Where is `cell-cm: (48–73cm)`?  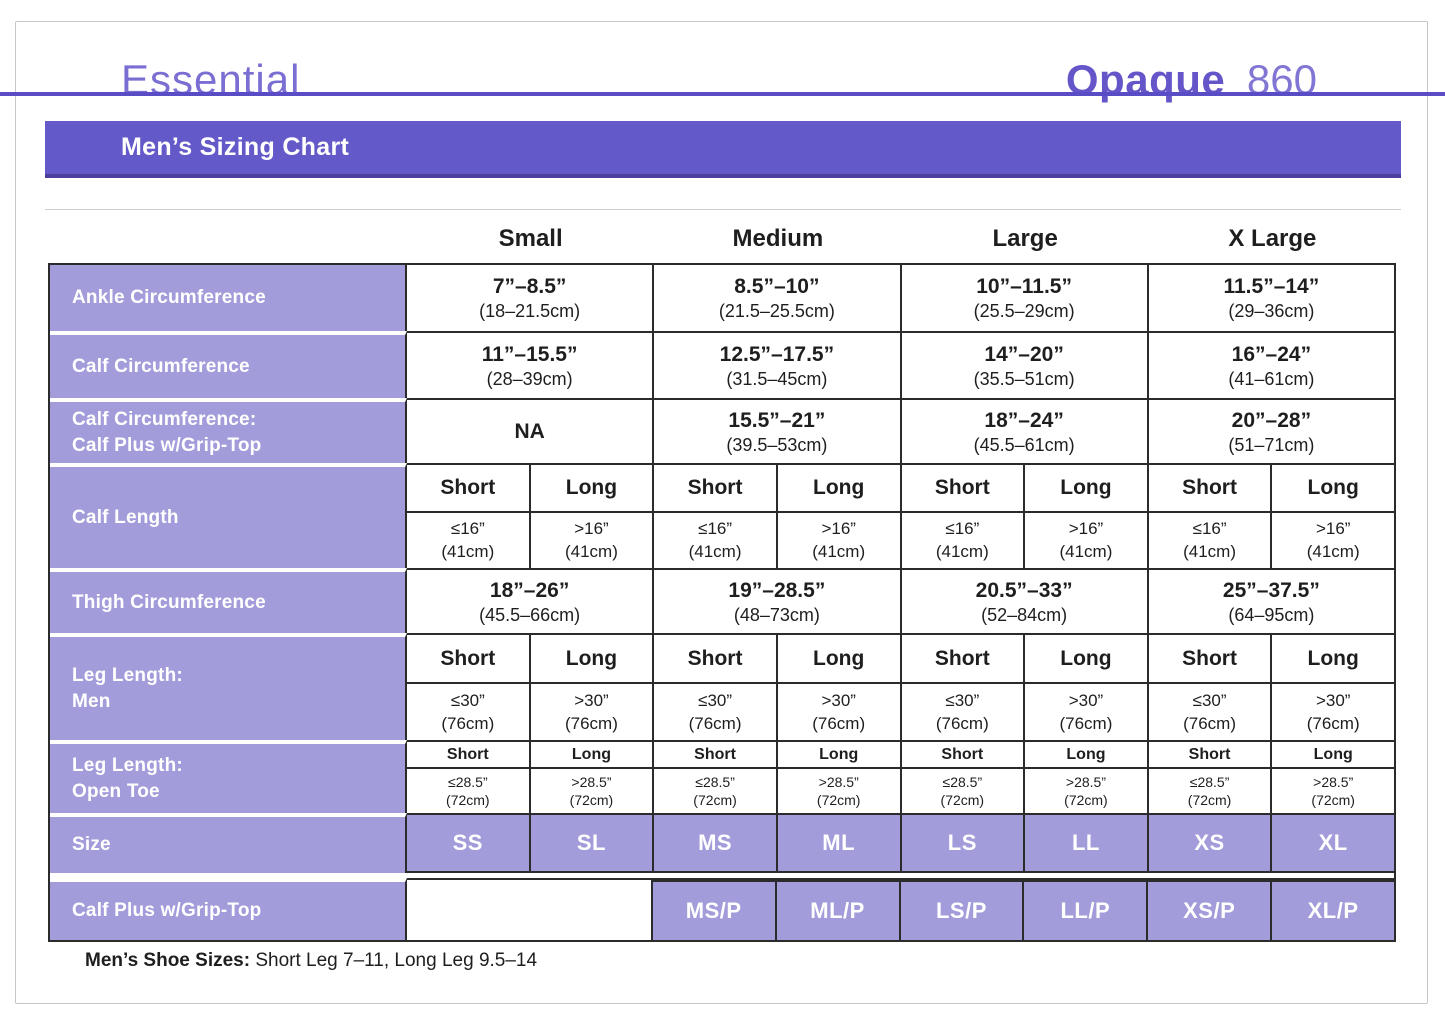 cell-cm: (48–73cm) is located at coordinates (776, 614).